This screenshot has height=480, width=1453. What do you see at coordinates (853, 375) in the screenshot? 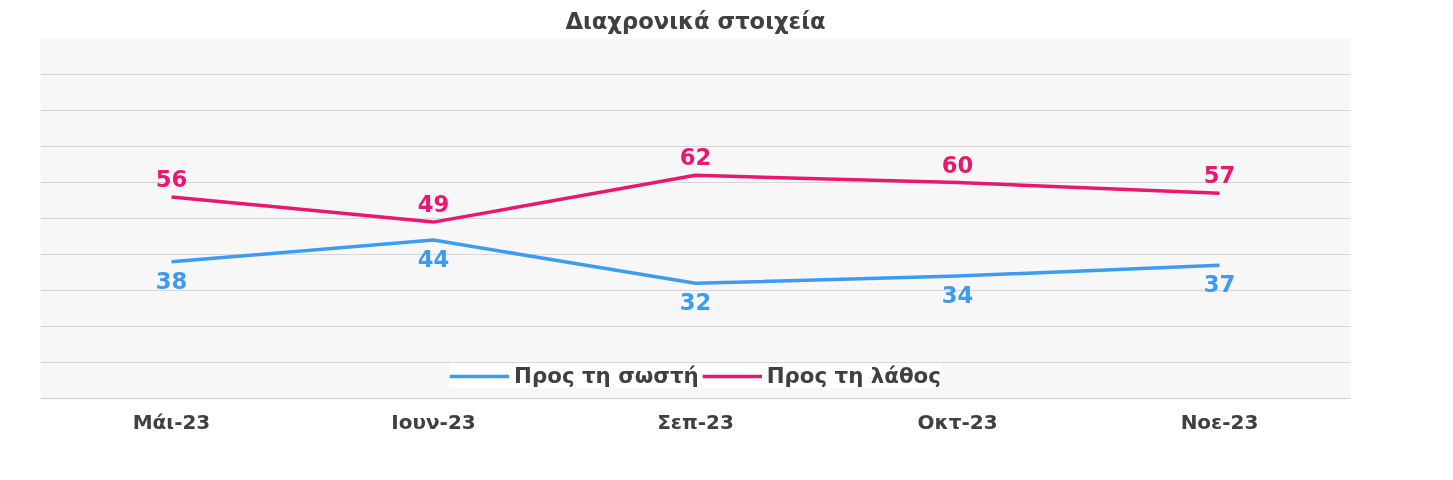
I see `legend-label: Προς τη λάθος` at bounding box center [853, 375].